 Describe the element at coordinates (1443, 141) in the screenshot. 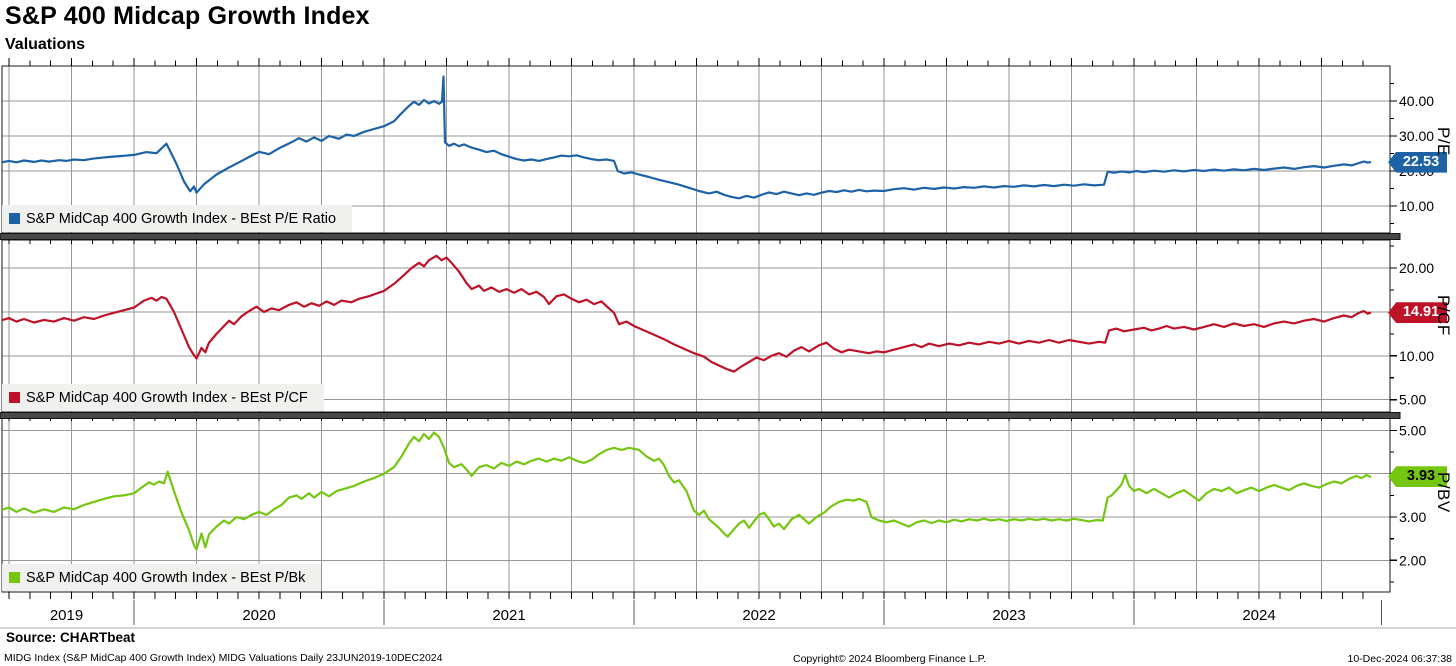

I see `pe-axis-title: P/E` at that location.